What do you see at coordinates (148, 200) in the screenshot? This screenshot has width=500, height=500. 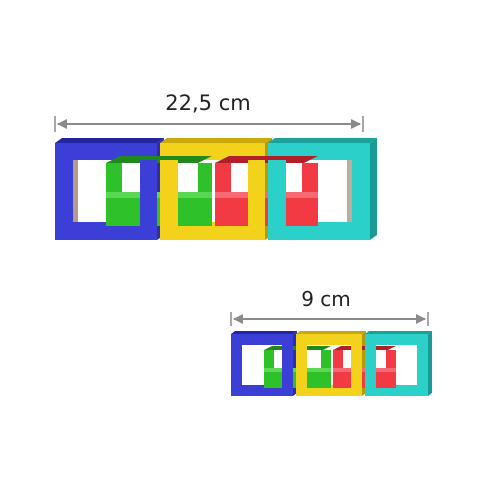 I see `large-blue-front-bar` at bounding box center [148, 200].